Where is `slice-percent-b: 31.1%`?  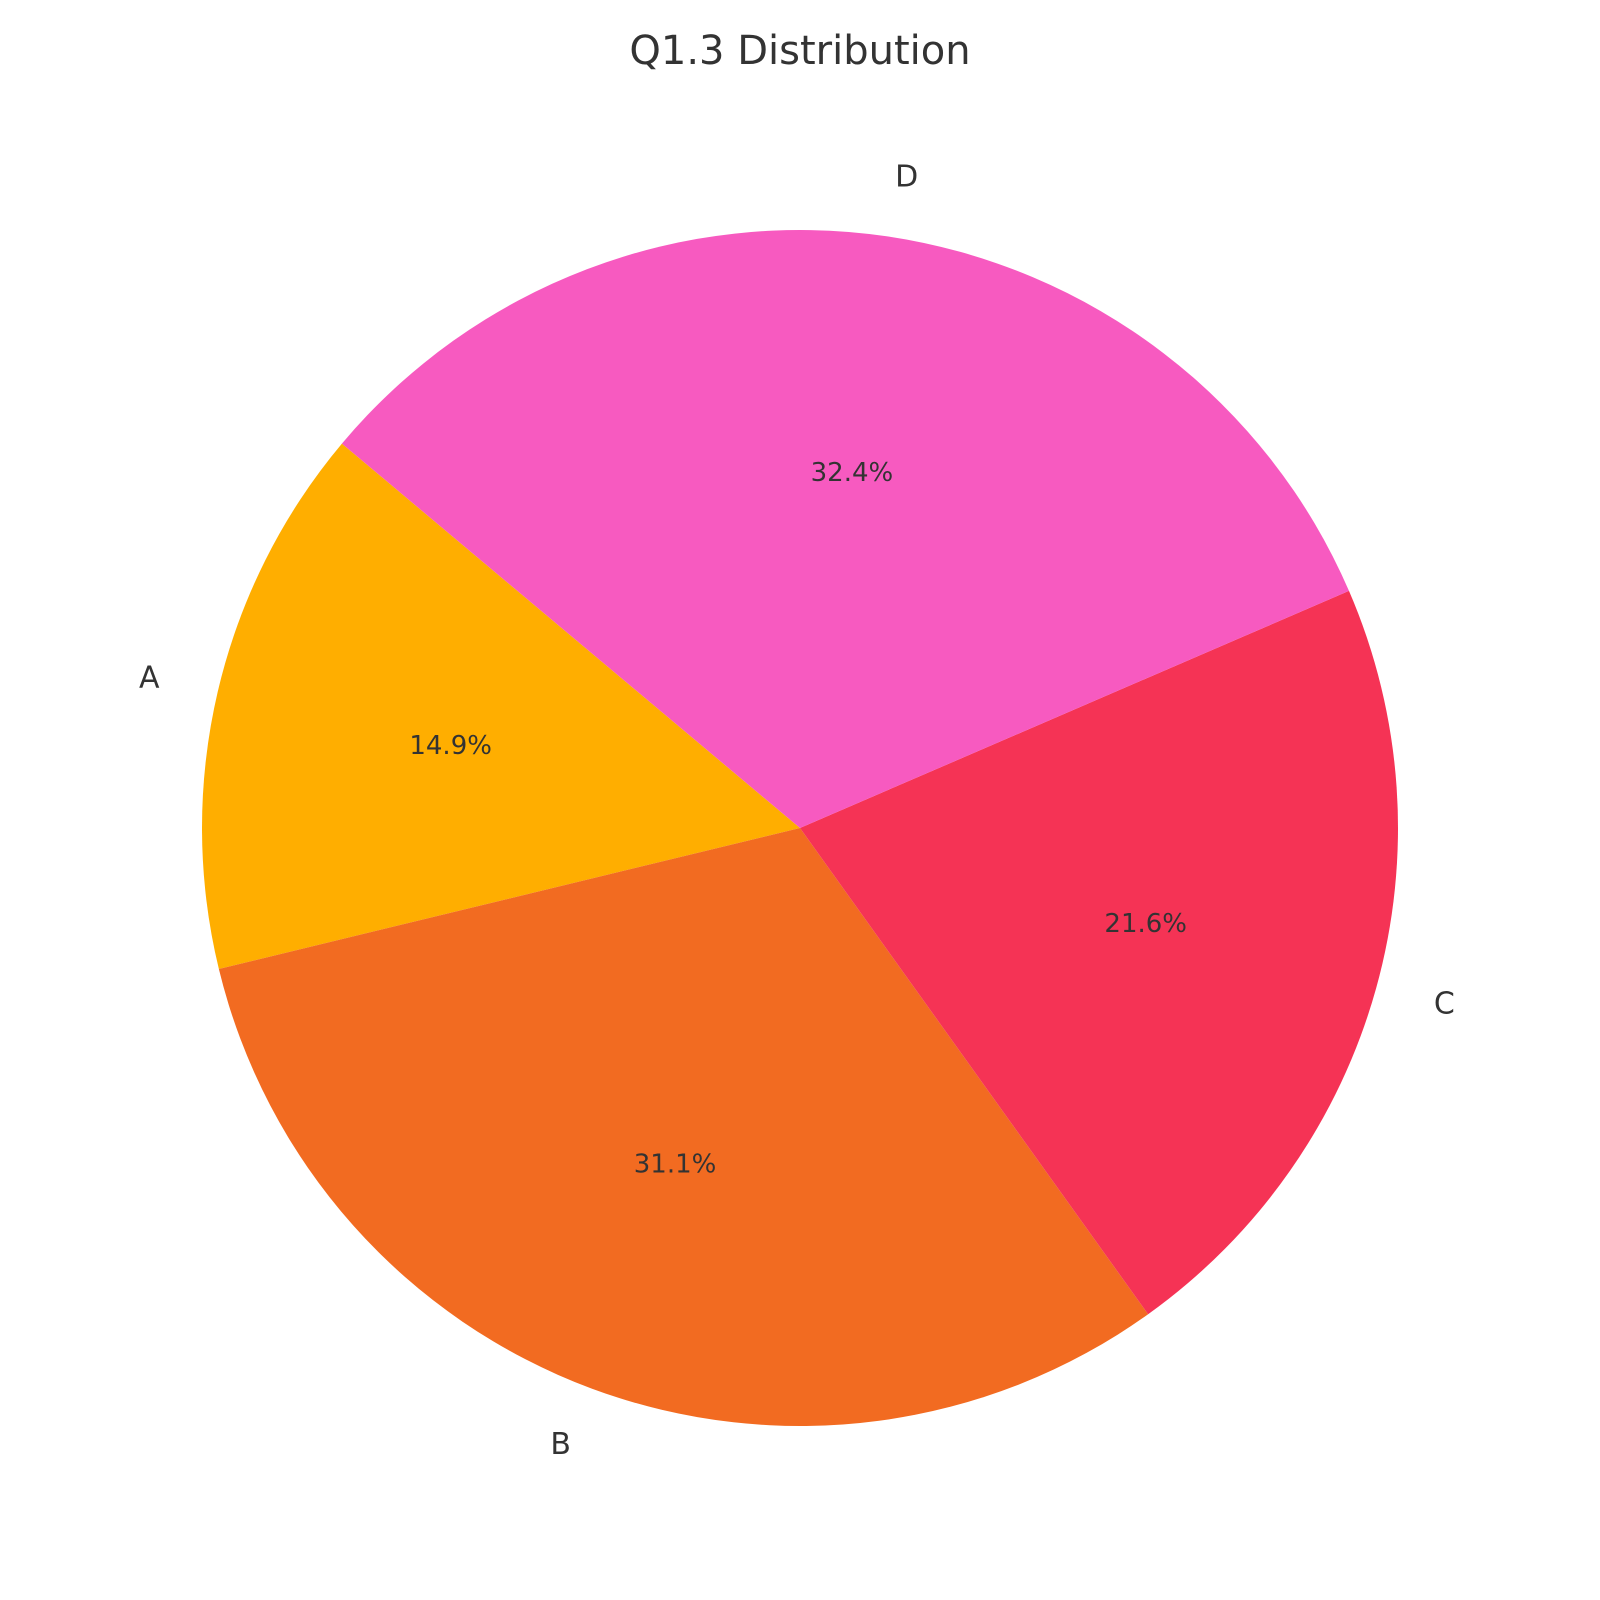
slice-percent-b: 31.1% is located at coordinates (675, 1164).